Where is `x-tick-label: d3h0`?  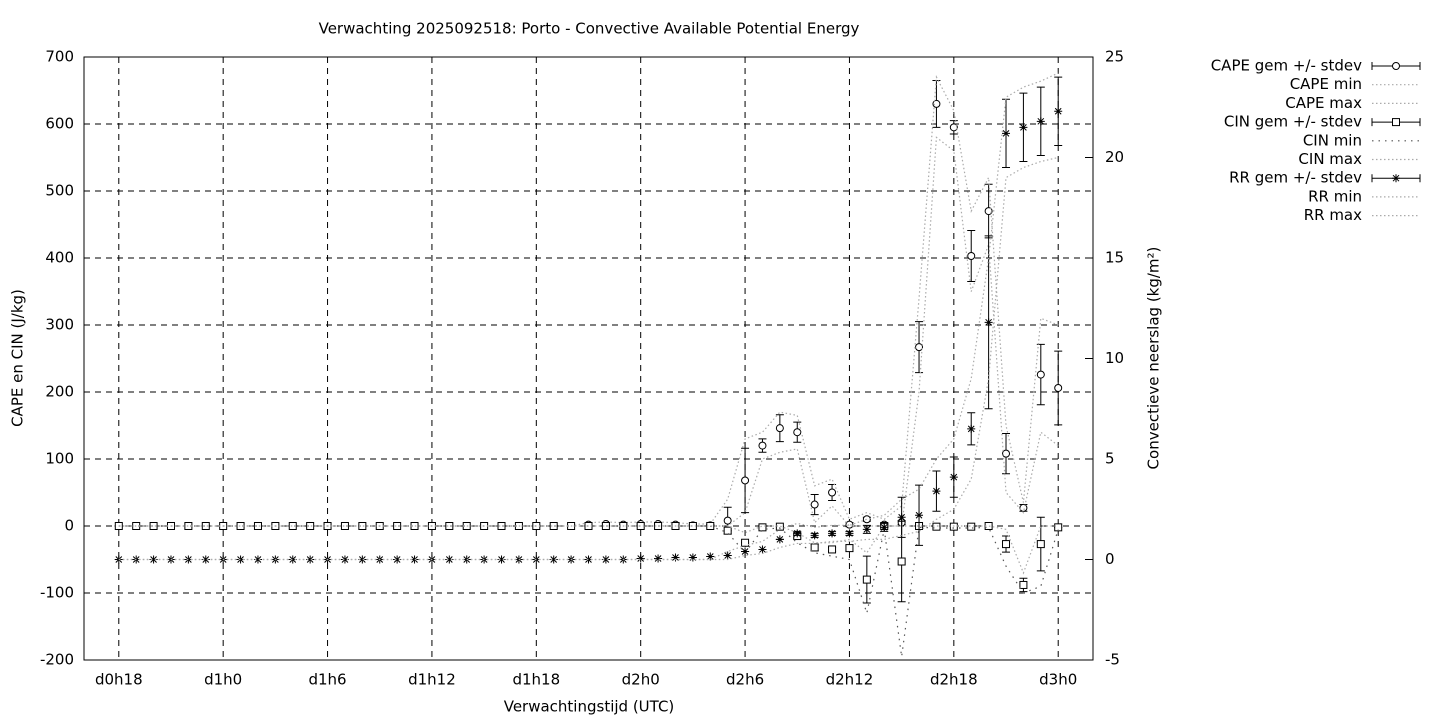
x-tick-label: d3h0 is located at coordinates (1058, 680).